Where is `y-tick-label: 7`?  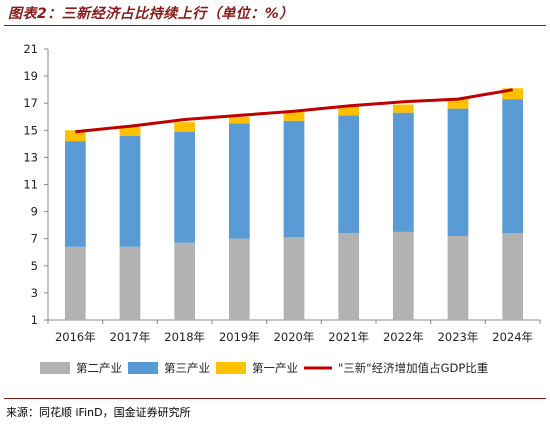 y-tick-label: 7 is located at coordinates (34, 239).